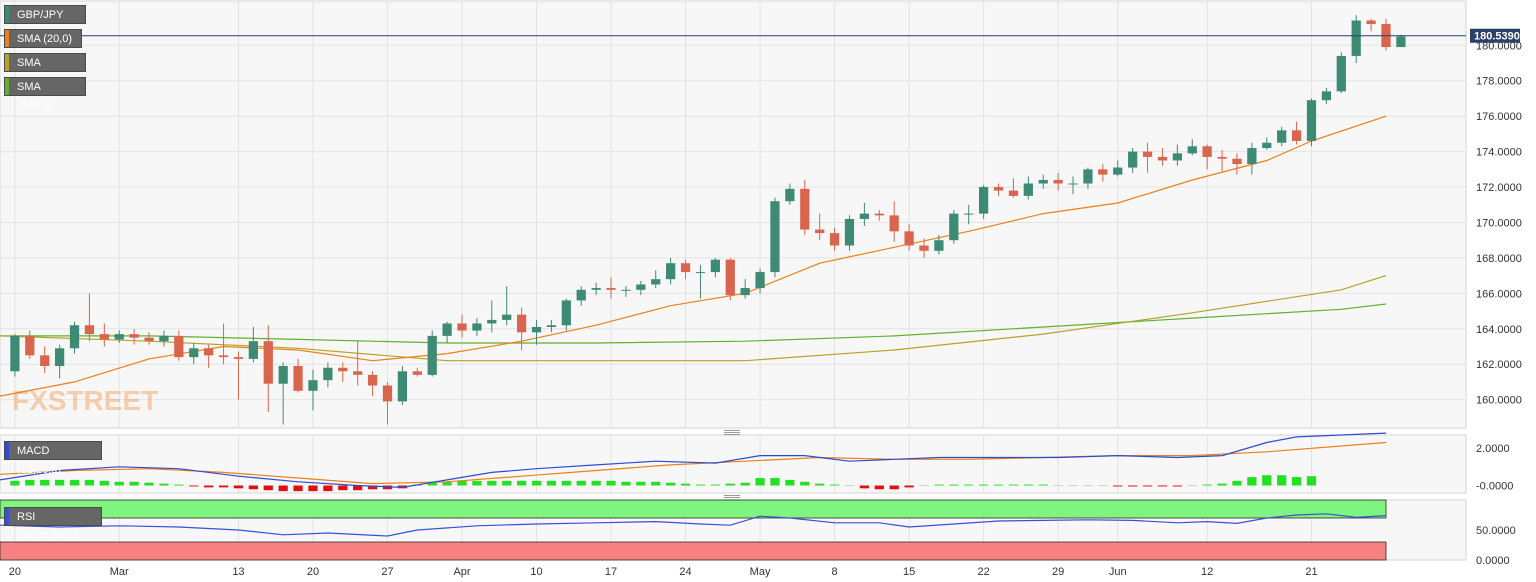 This screenshot has height=582, width=1536. I want to click on time-tick-label: 21, so click(1311, 572).